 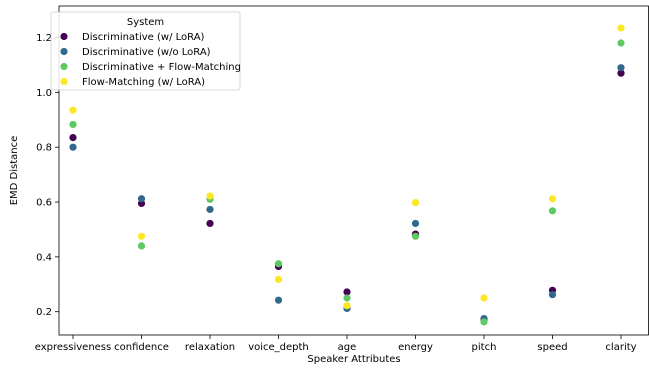 I want to click on legend-label: Discriminative (w/o LoRA), so click(x=146, y=52).